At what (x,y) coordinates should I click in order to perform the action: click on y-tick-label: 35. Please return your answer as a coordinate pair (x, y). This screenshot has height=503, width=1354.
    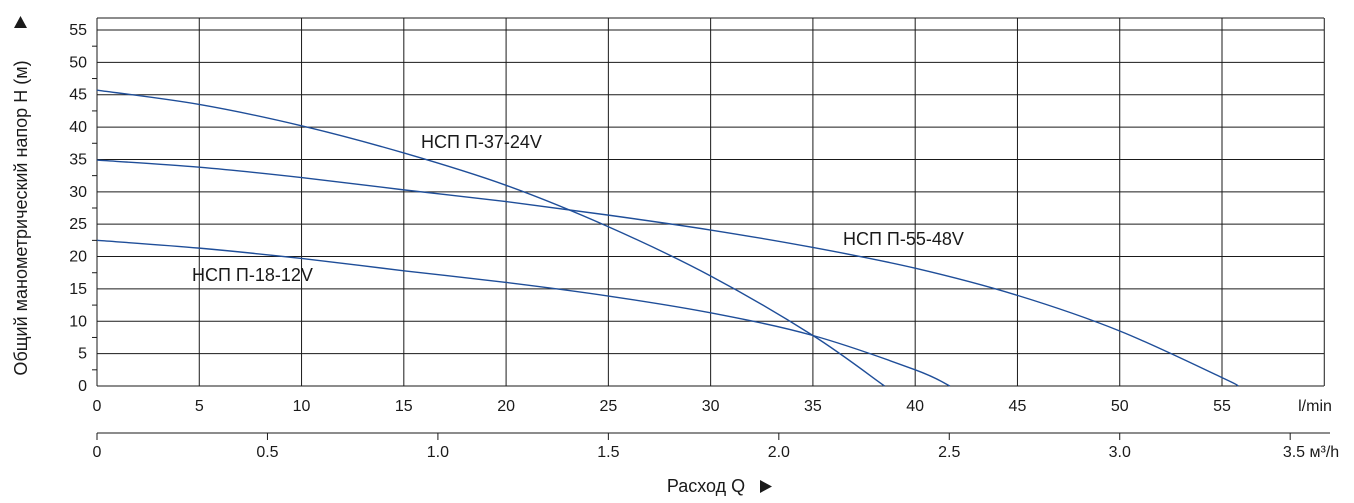
    Looking at the image, I should click on (78, 159).